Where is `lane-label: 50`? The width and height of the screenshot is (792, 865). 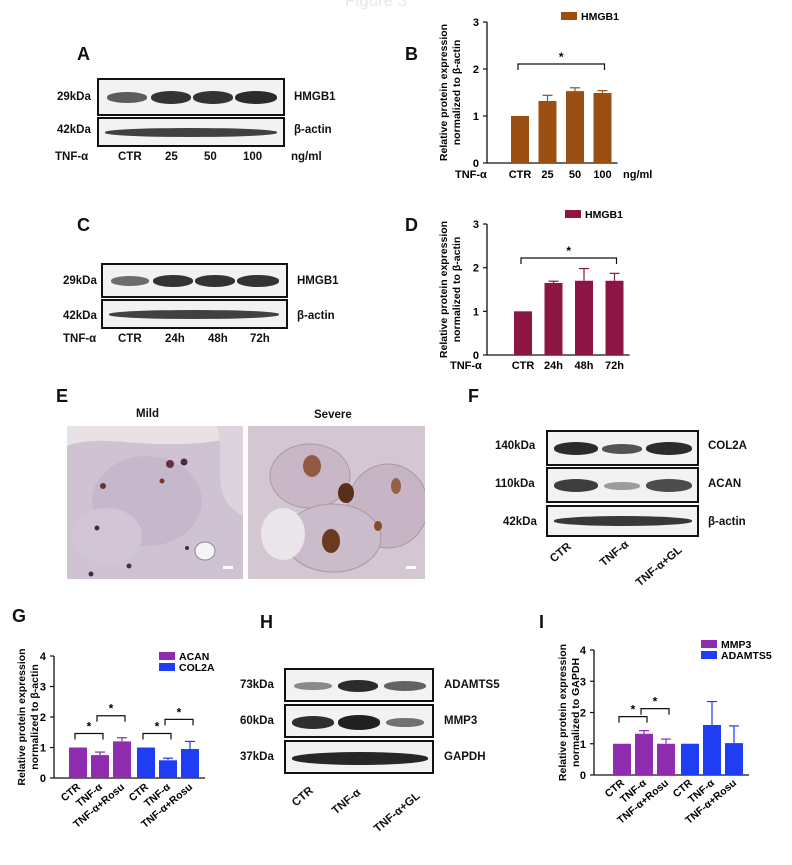
lane-label: 50 is located at coordinates (210, 157).